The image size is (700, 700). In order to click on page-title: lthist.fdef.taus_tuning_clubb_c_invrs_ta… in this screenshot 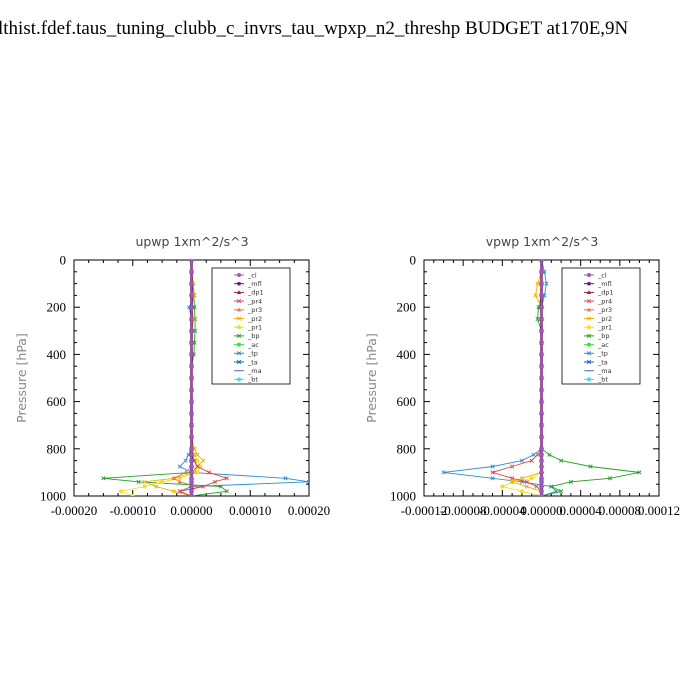, I will do `click(314, 28)`.